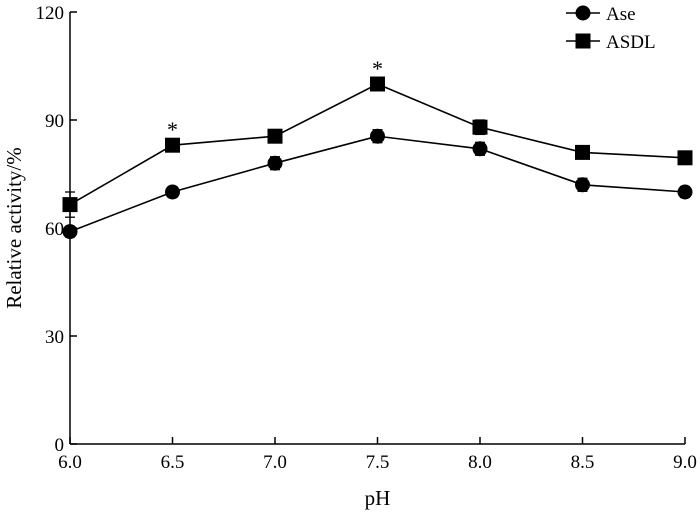 The height and width of the screenshot is (514, 700). I want to click on x-tick-label: 7.0, so click(275, 462).